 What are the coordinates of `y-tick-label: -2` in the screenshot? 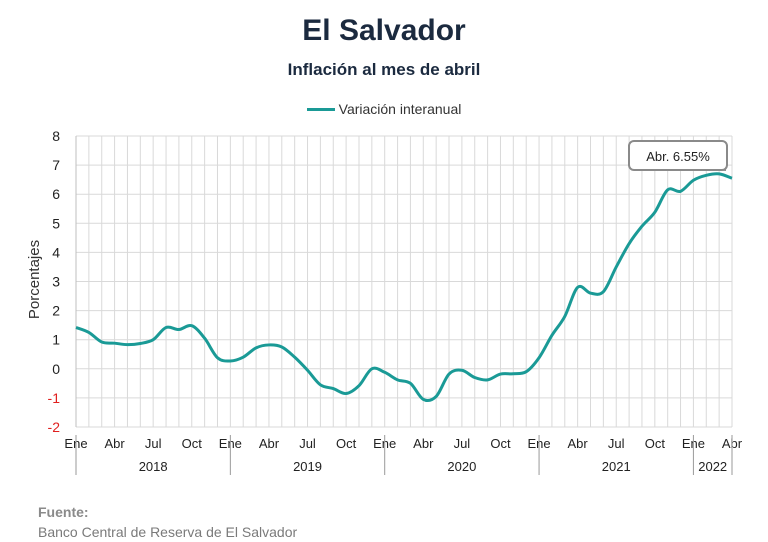 It's located at (54, 427).